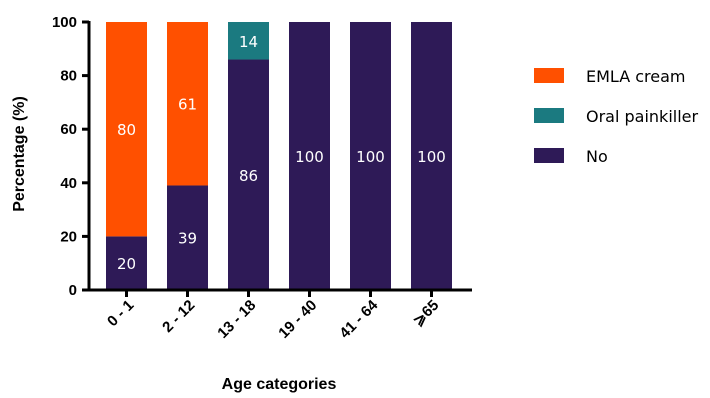  I want to click on data-label-oral-painkiller-3: 14, so click(248, 42).